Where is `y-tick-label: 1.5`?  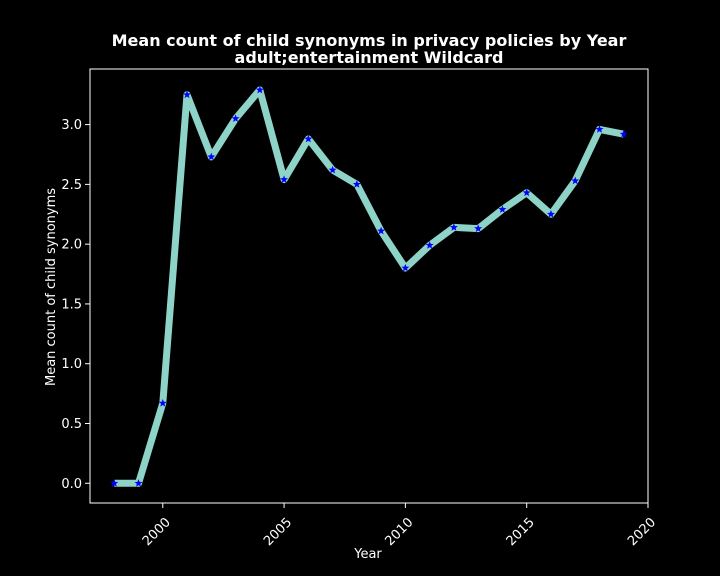
y-tick-label: 1.5 is located at coordinates (71, 304).